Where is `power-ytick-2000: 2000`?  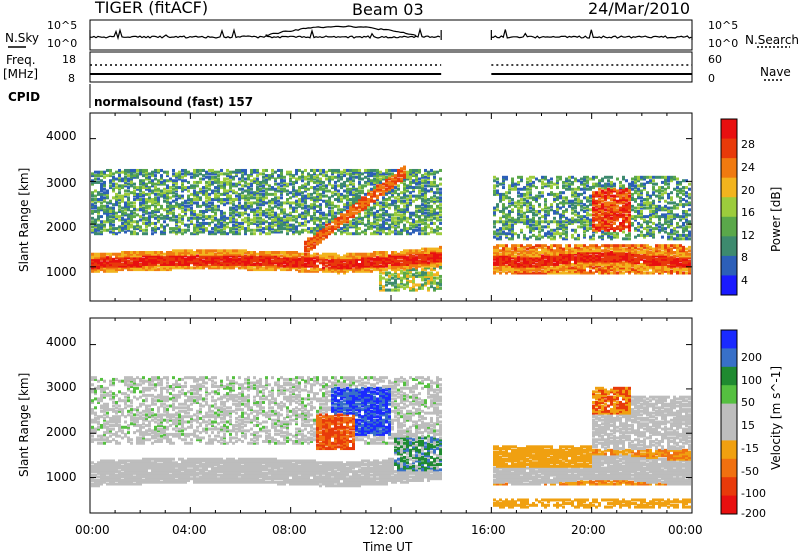
power-ytick-2000: 2000 is located at coordinates (61, 227).